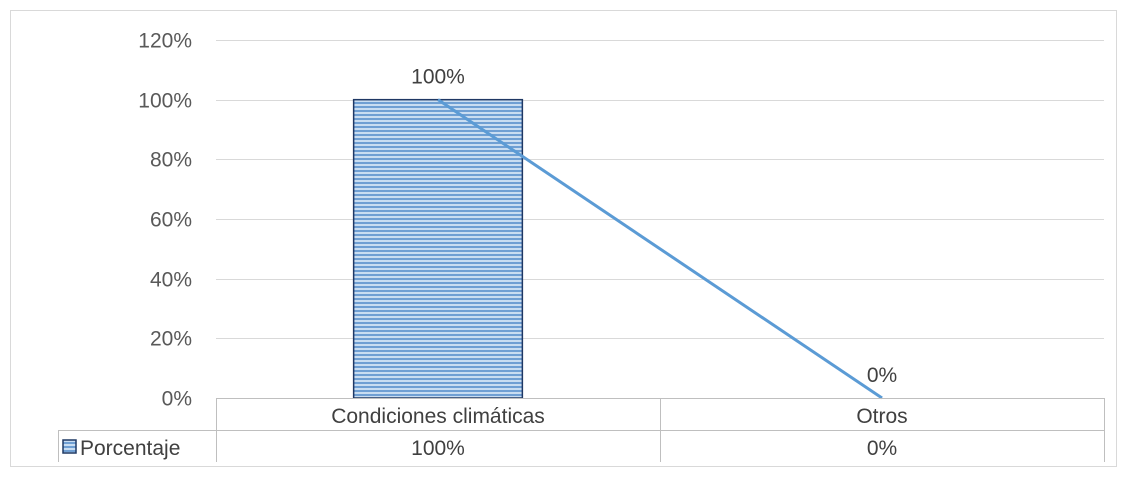 The width and height of the screenshot is (1127, 477). I want to click on bars, so click(438, 248).